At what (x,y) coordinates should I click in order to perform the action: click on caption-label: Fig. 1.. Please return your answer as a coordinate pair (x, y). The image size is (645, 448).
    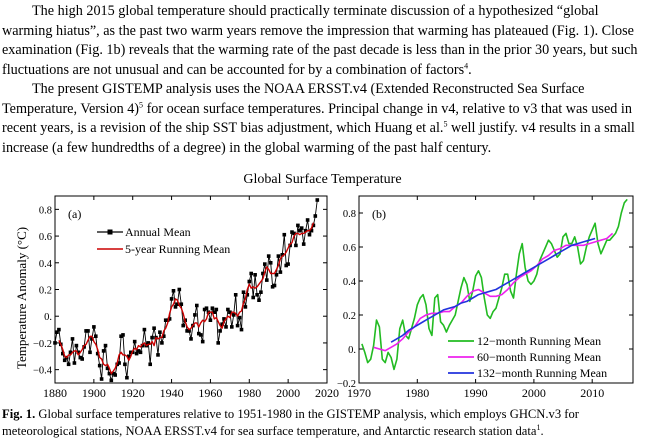
    Looking at the image, I should click on (19, 414).